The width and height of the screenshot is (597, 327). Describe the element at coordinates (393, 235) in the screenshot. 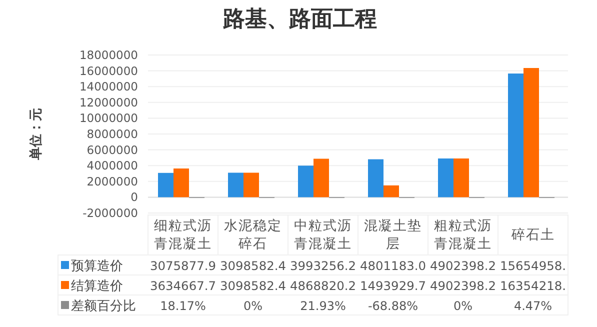

I see `x-tick-label: 混凝土垫层` at that location.